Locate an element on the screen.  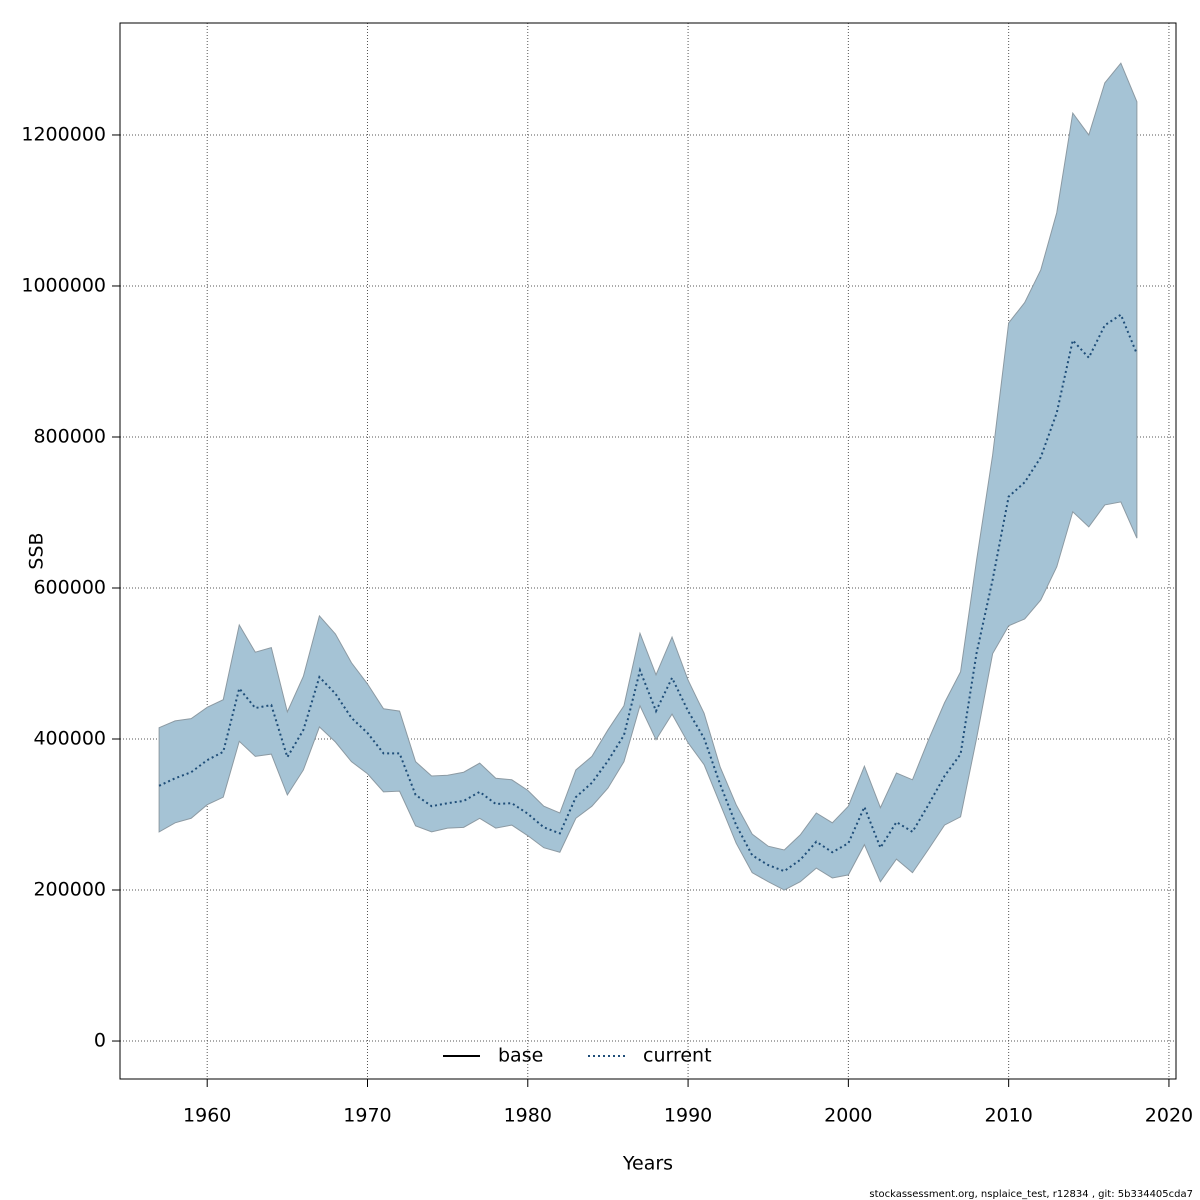
y-tick-label: 600000 is located at coordinates (69, 587).